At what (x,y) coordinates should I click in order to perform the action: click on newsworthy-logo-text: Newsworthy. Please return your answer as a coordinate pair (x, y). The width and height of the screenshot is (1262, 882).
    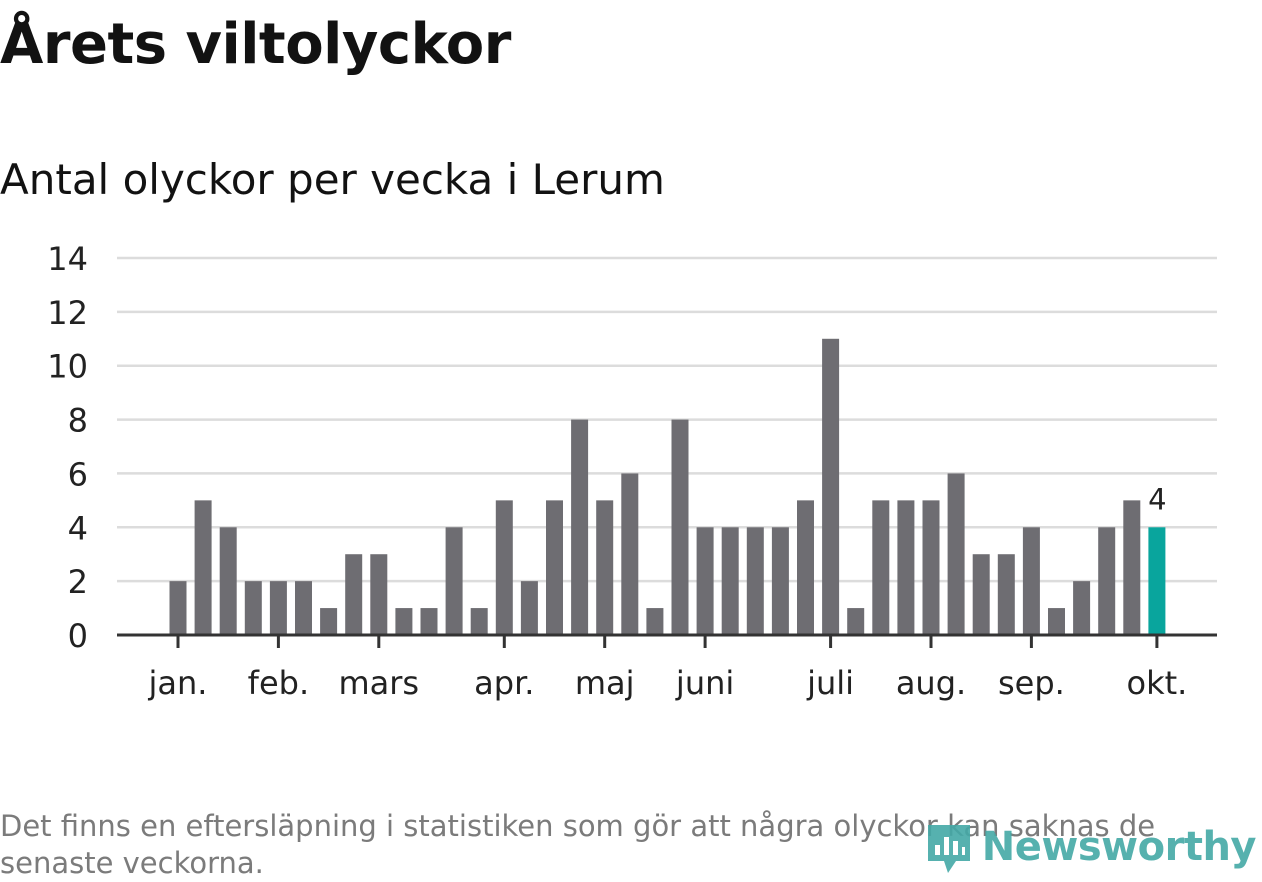
    Looking at the image, I should click on (1119, 847).